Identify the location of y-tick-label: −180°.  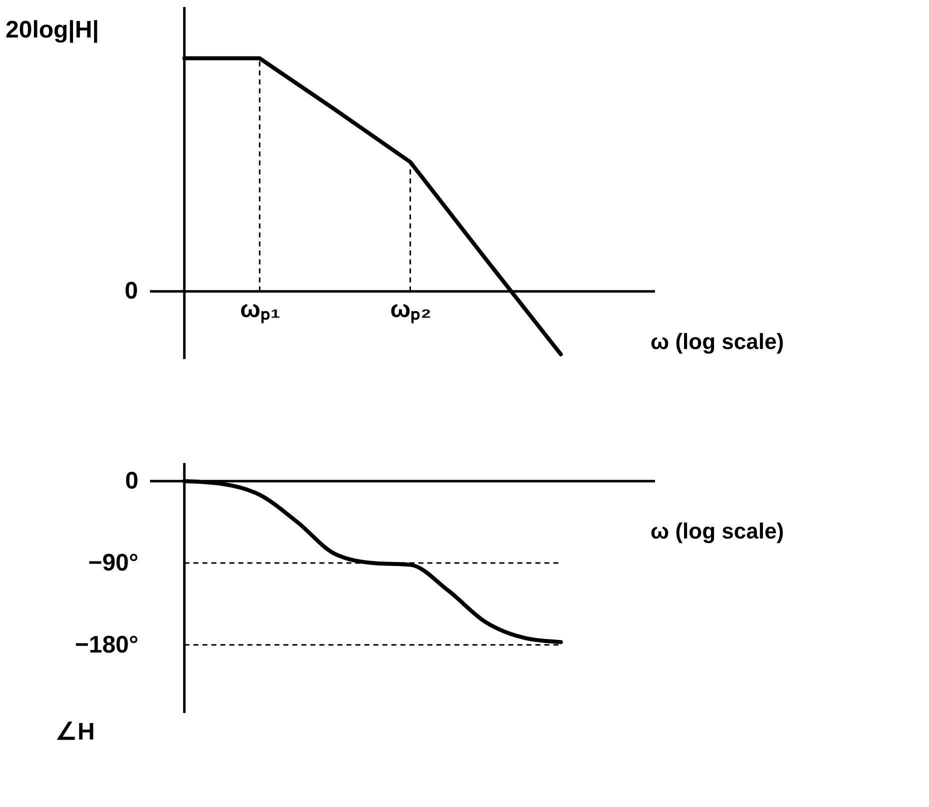
(106, 644).